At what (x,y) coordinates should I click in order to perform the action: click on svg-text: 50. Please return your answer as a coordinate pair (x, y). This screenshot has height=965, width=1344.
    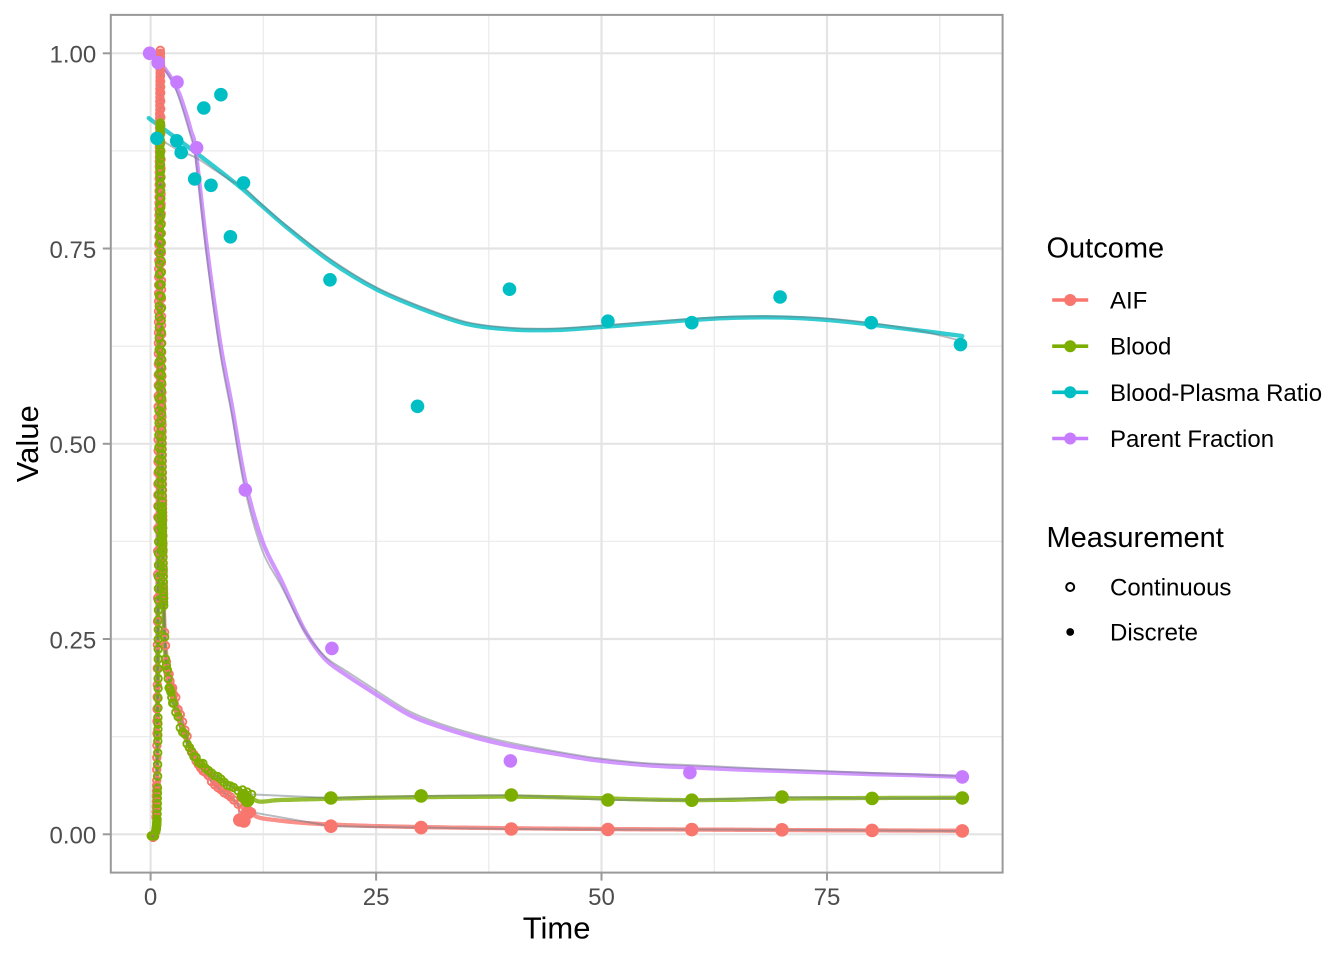
    Looking at the image, I should click on (601, 897).